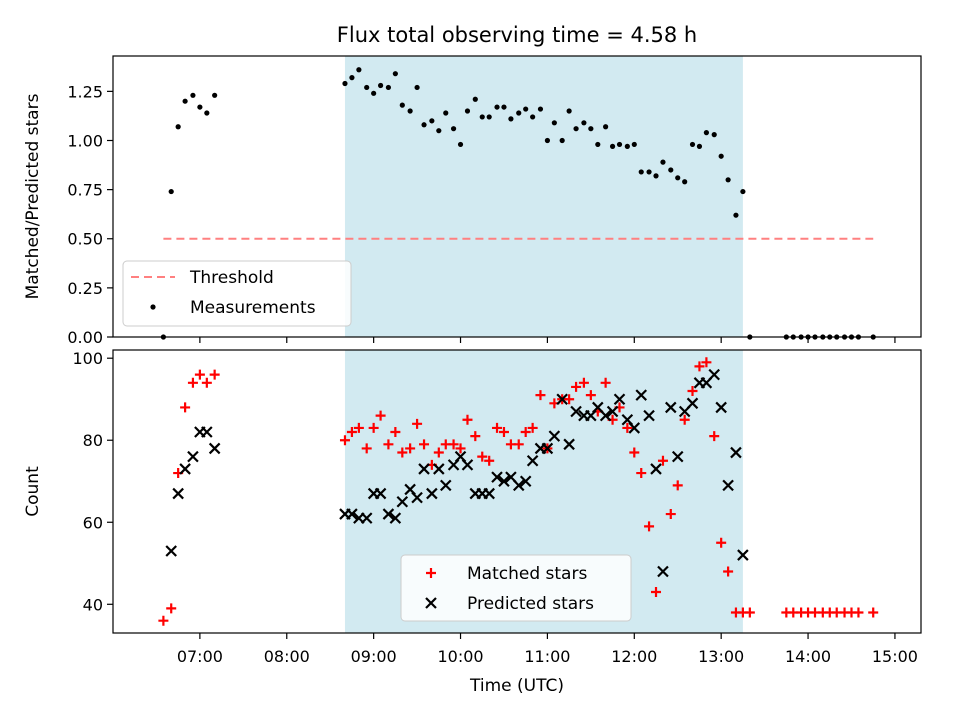  Describe the element at coordinates (93, 522) in the screenshot. I see `y-tick-label: 60` at that location.